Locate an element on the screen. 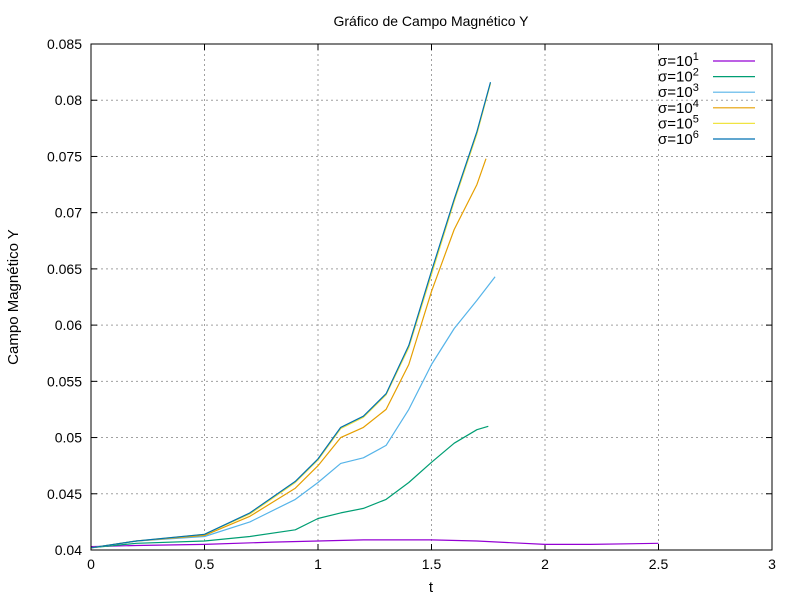 The image size is (800, 600). y-tick-label: 0.06 is located at coordinates (68, 325).